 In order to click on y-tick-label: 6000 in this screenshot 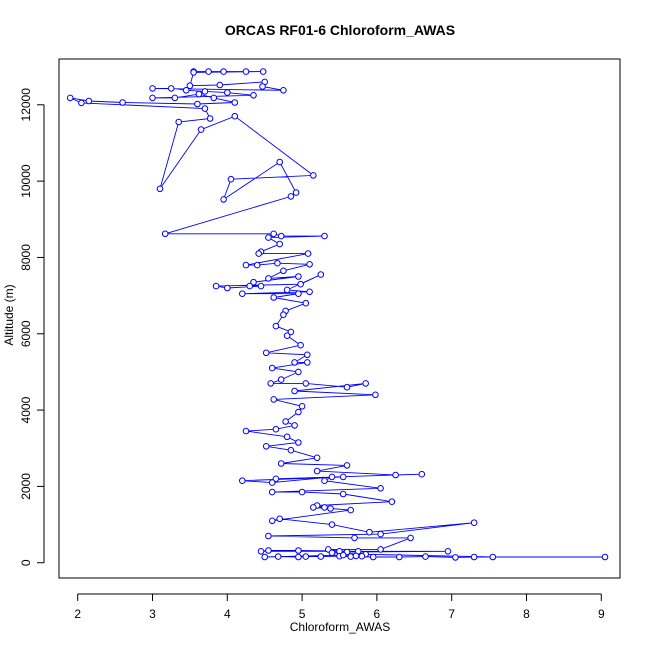, I will do `click(26, 333)`.